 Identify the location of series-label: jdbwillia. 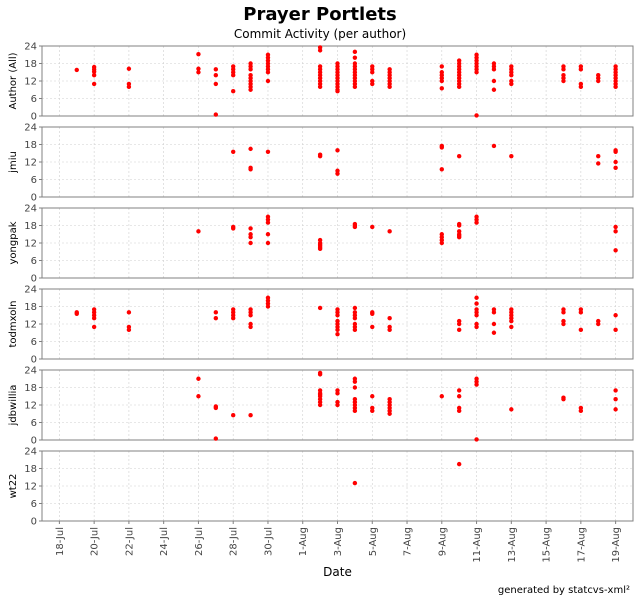
(13, 406).